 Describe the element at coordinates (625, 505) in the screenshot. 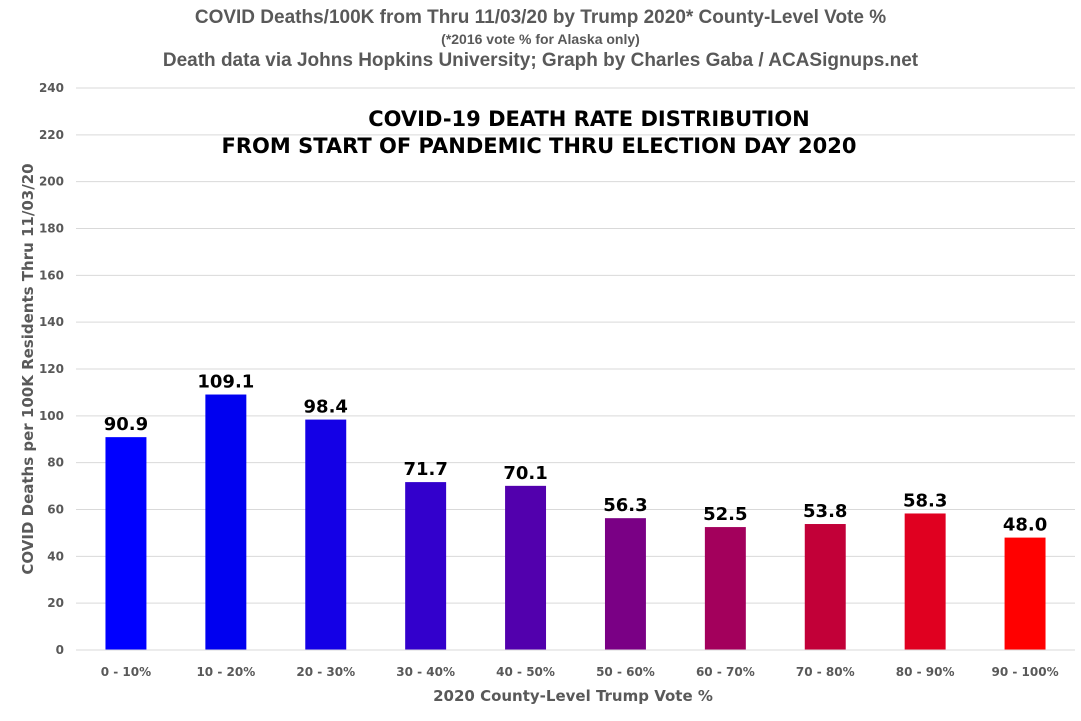

I see `data-label: 56.3` at that location.